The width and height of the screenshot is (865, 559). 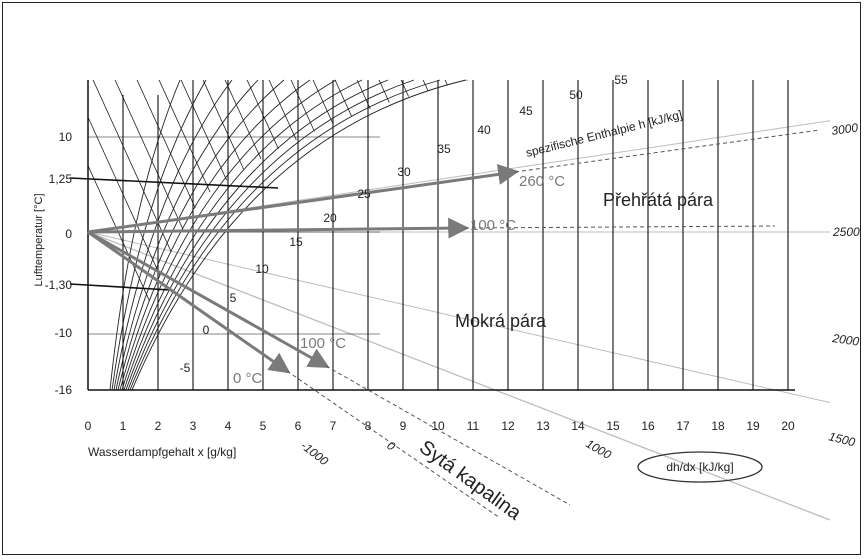 I want to click on x-tick-label: 0, so click(x=88, y=426).